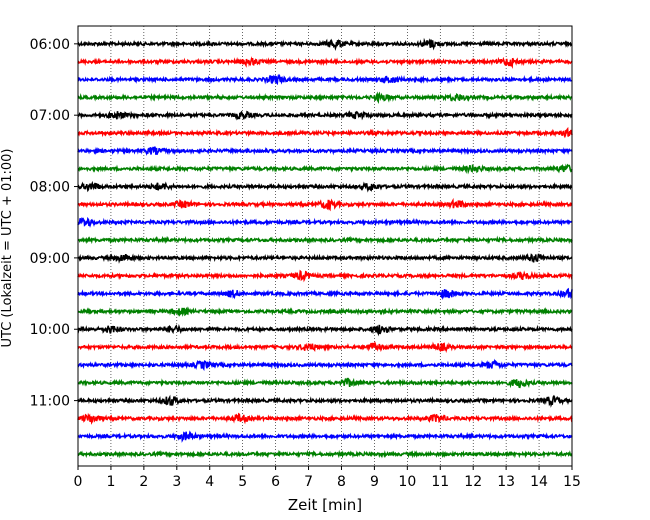 This screenshot has width=650, height=520. What do you see at coordinates (110, 482) in the screenshot?
I see `x-tick-label: 1` at bounding box center [110, 482].